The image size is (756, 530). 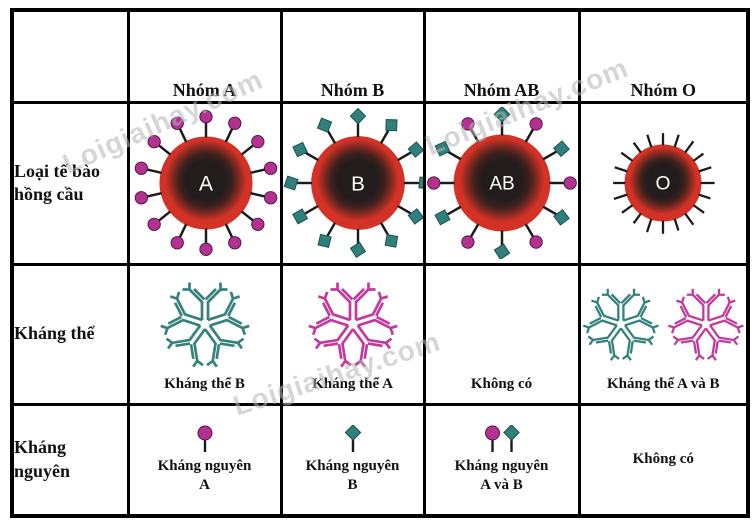 I want to click on antigen-caption-b-line1: Kháng nguyên, so click(x=352, y=466).